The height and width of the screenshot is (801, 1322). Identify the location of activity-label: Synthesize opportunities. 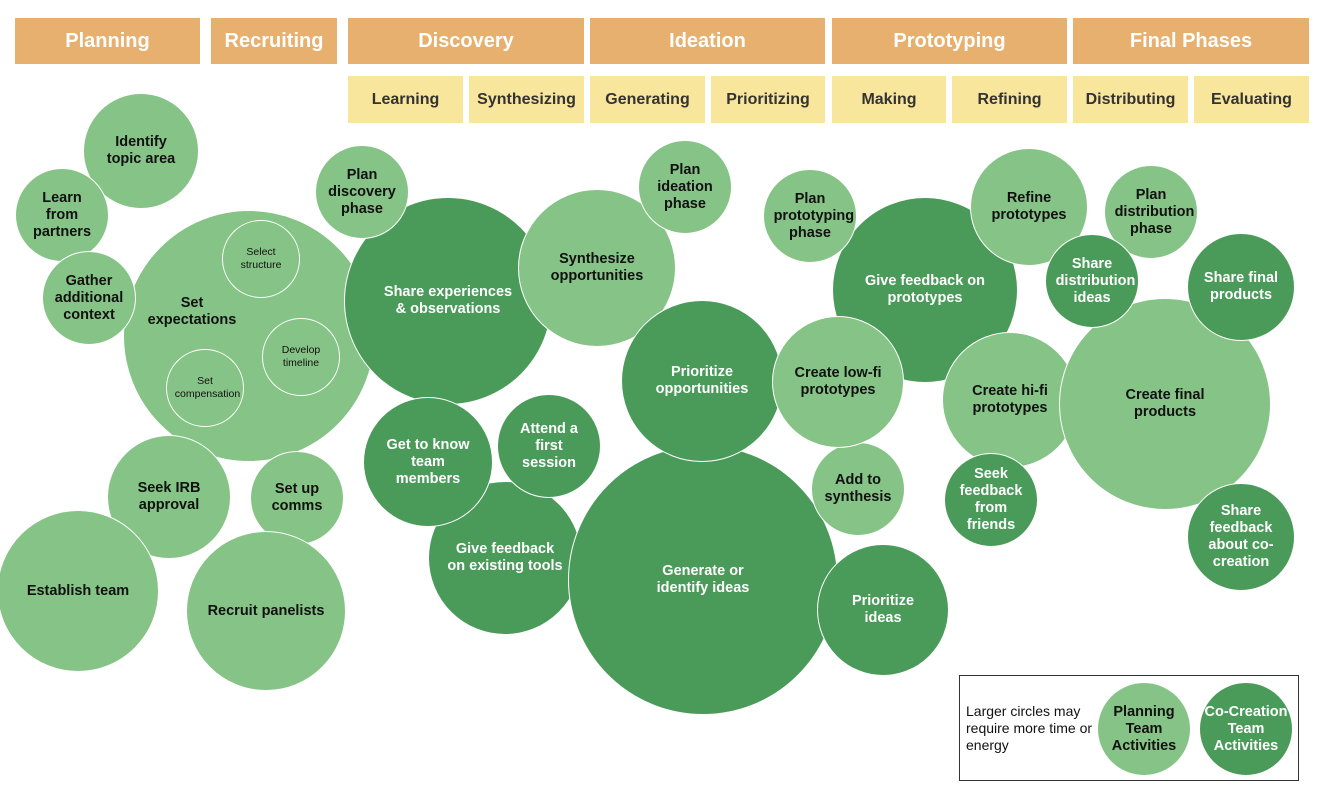
(597, 267).